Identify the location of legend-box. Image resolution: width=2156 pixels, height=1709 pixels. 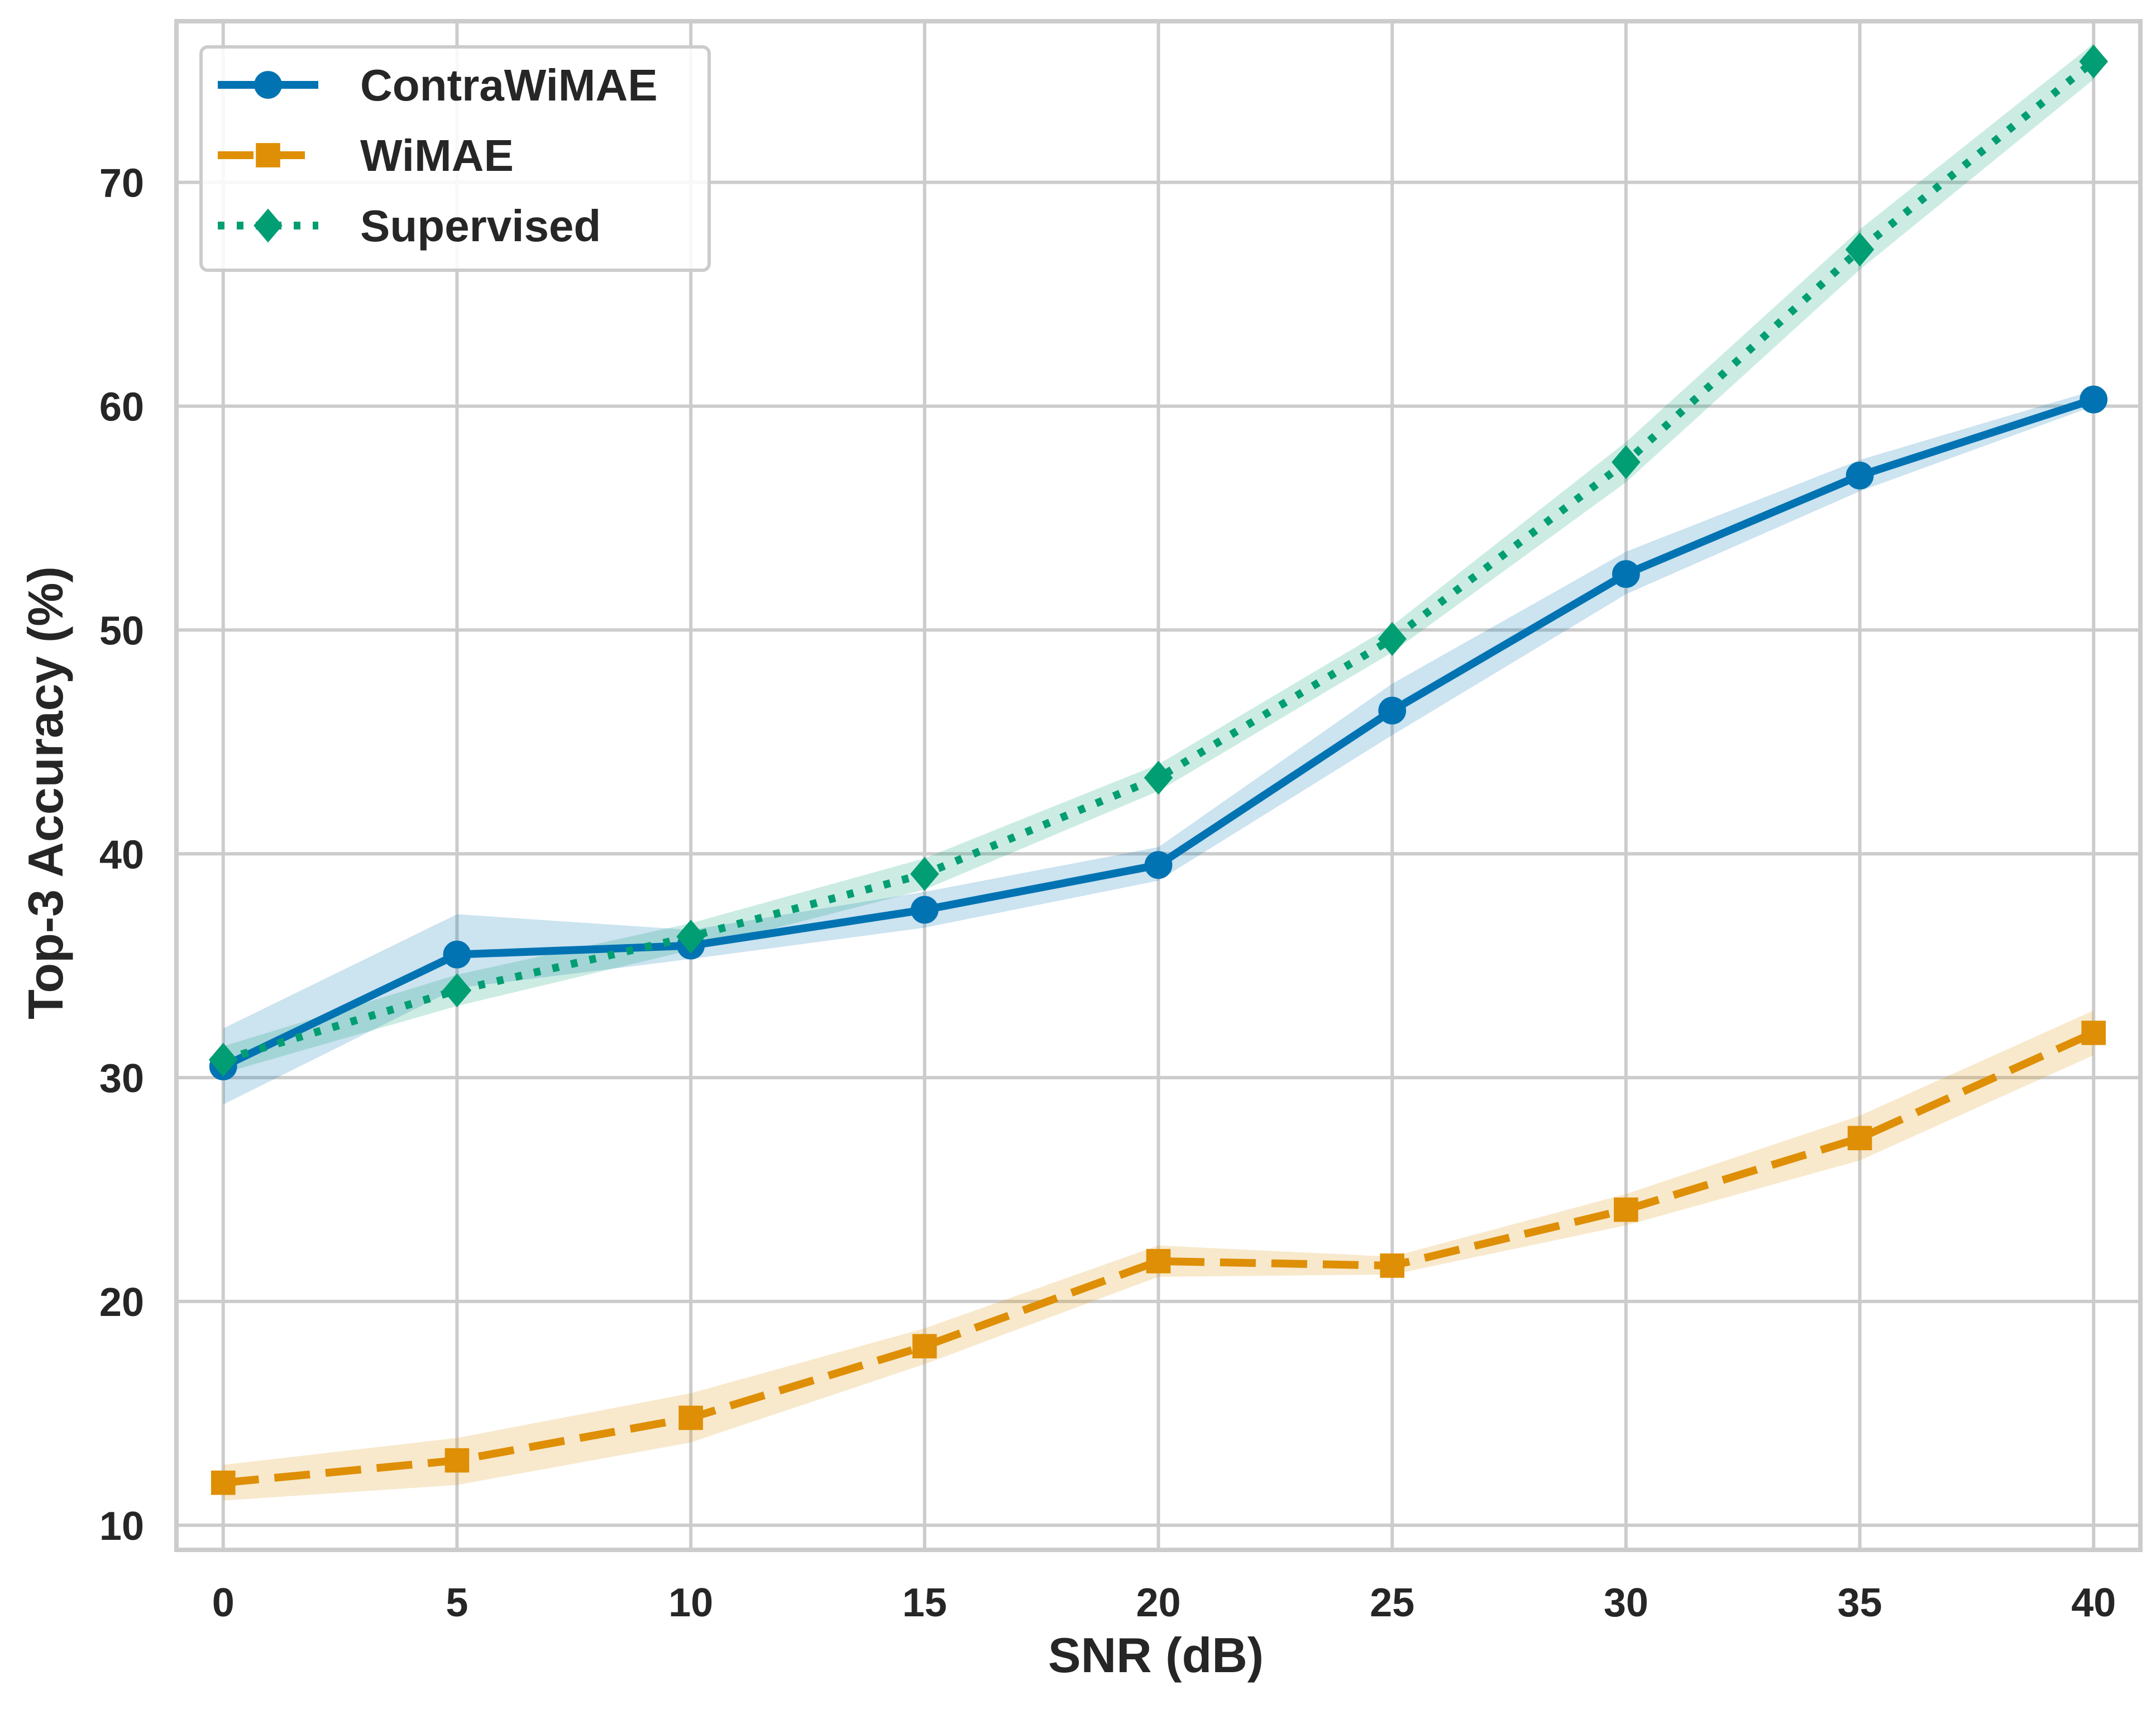
(455, 158).